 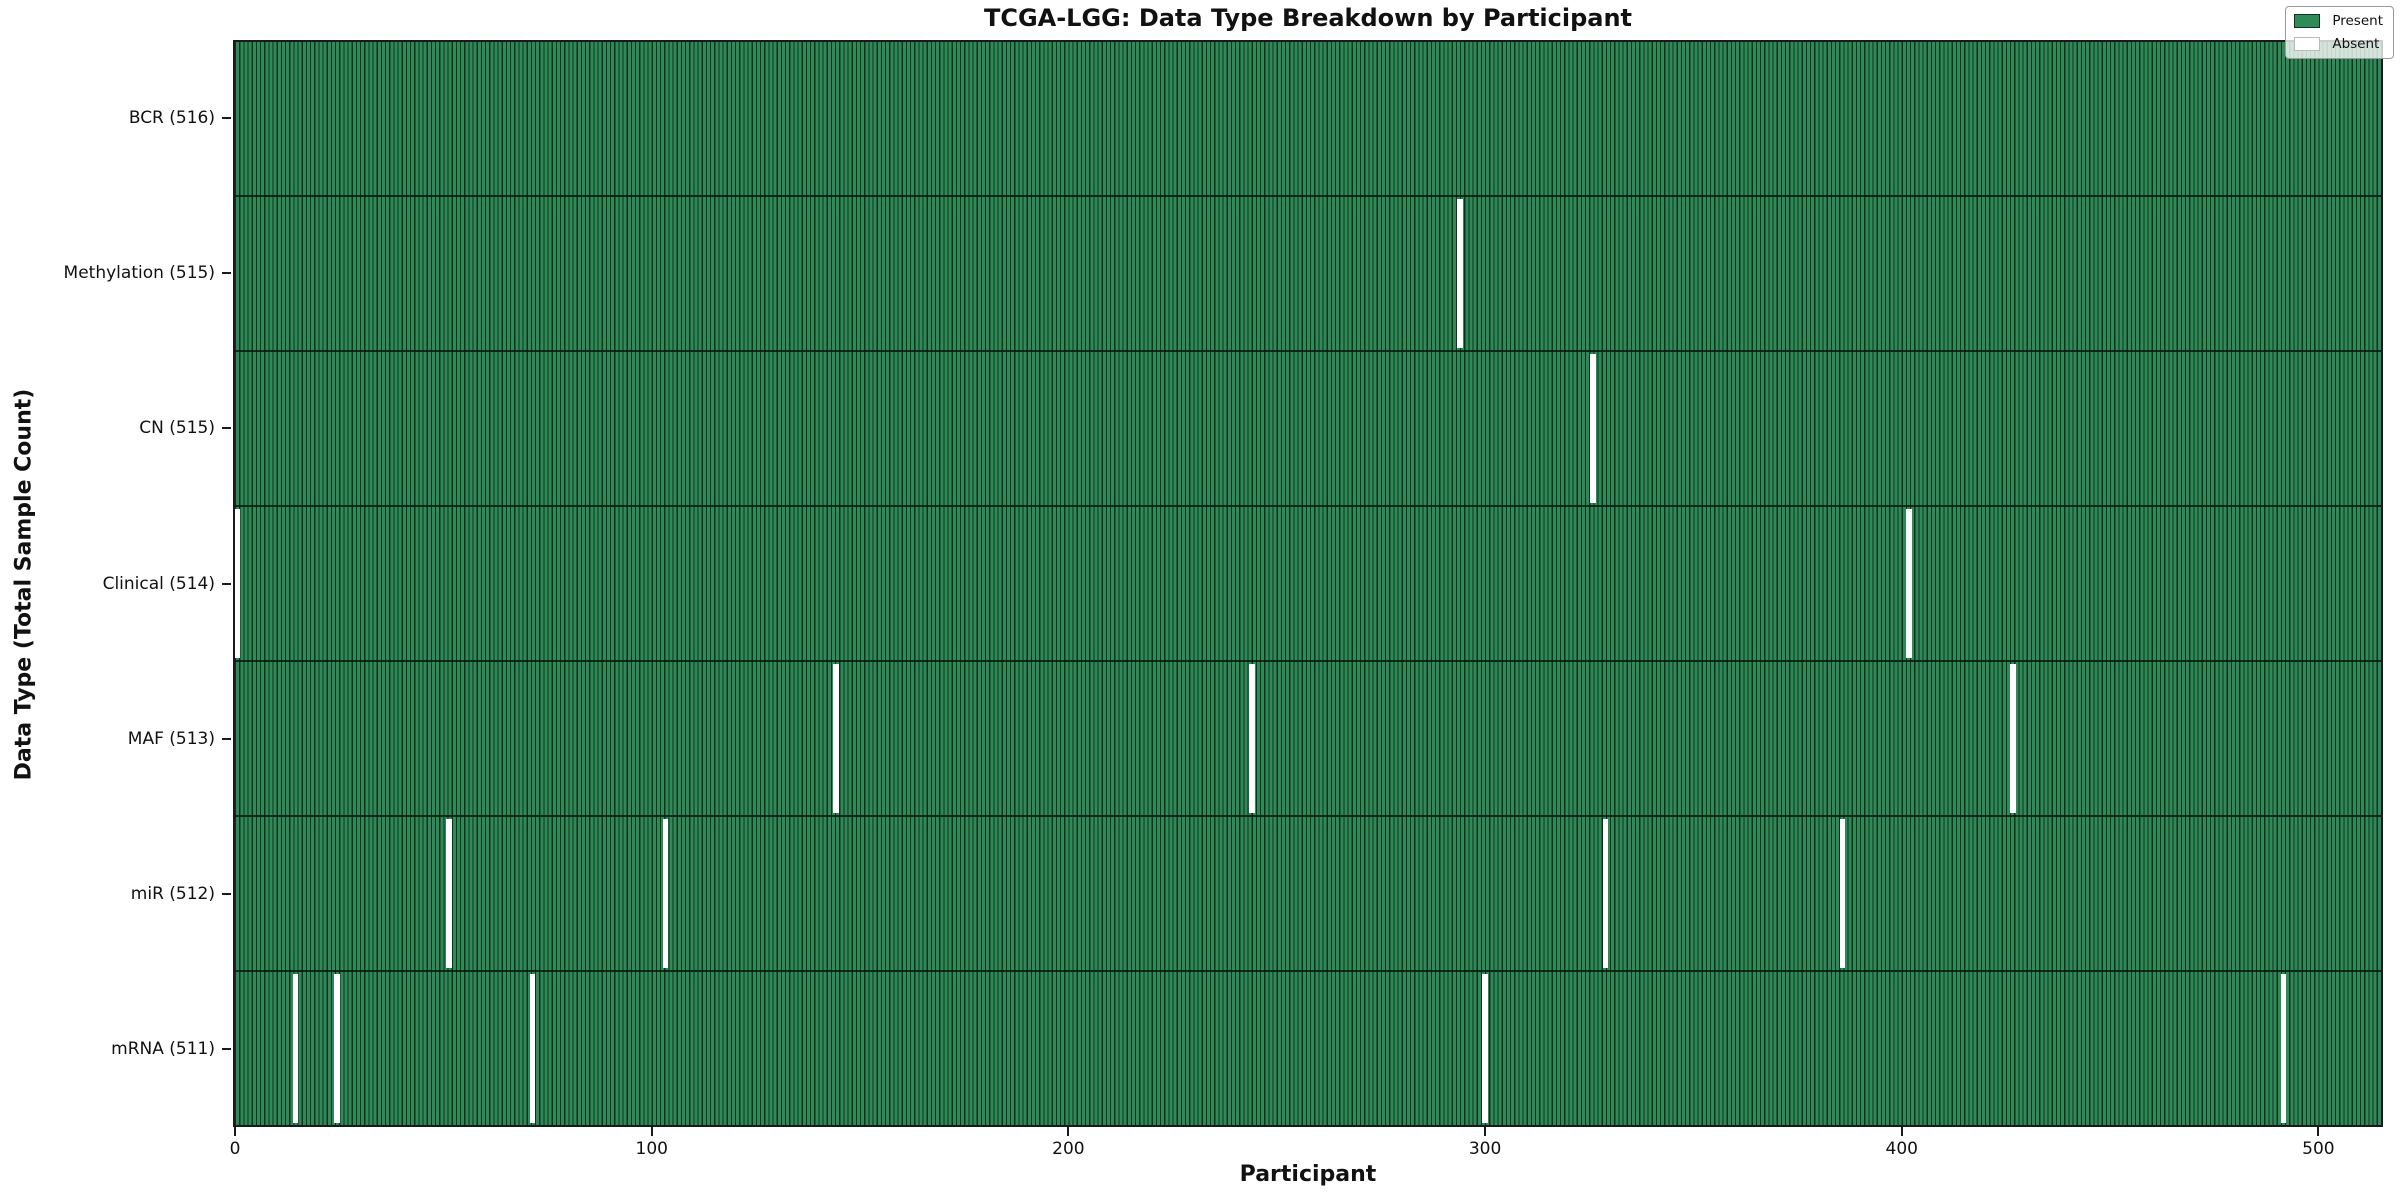 I want to click on y-tick-label-Methylation: Methylation (515), so click(x=139, y=272).